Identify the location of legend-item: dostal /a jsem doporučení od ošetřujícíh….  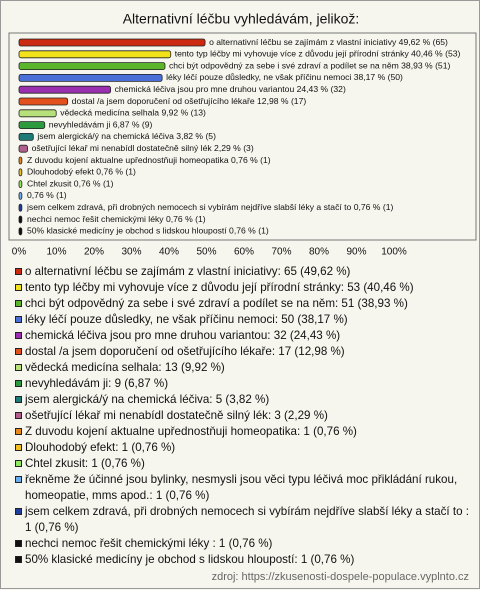
(243, 352).